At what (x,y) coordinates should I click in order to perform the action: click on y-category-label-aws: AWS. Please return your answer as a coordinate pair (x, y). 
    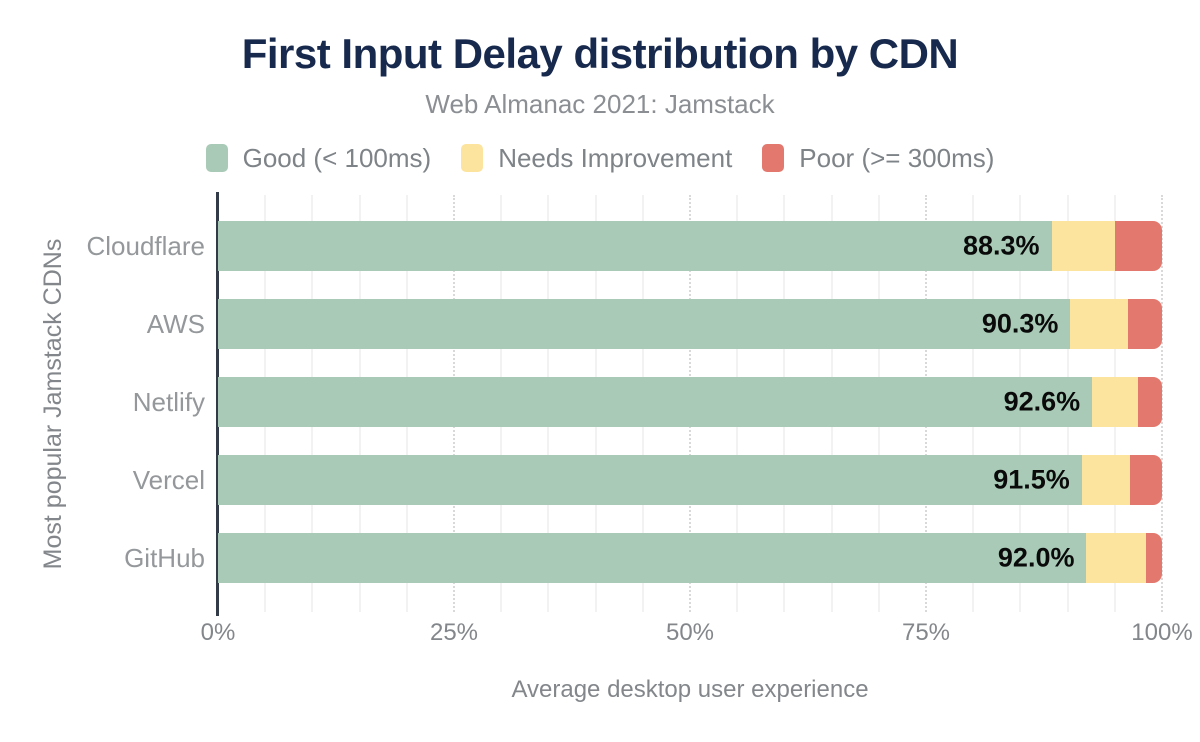
    Looking at the image, I should click on (175, 324).